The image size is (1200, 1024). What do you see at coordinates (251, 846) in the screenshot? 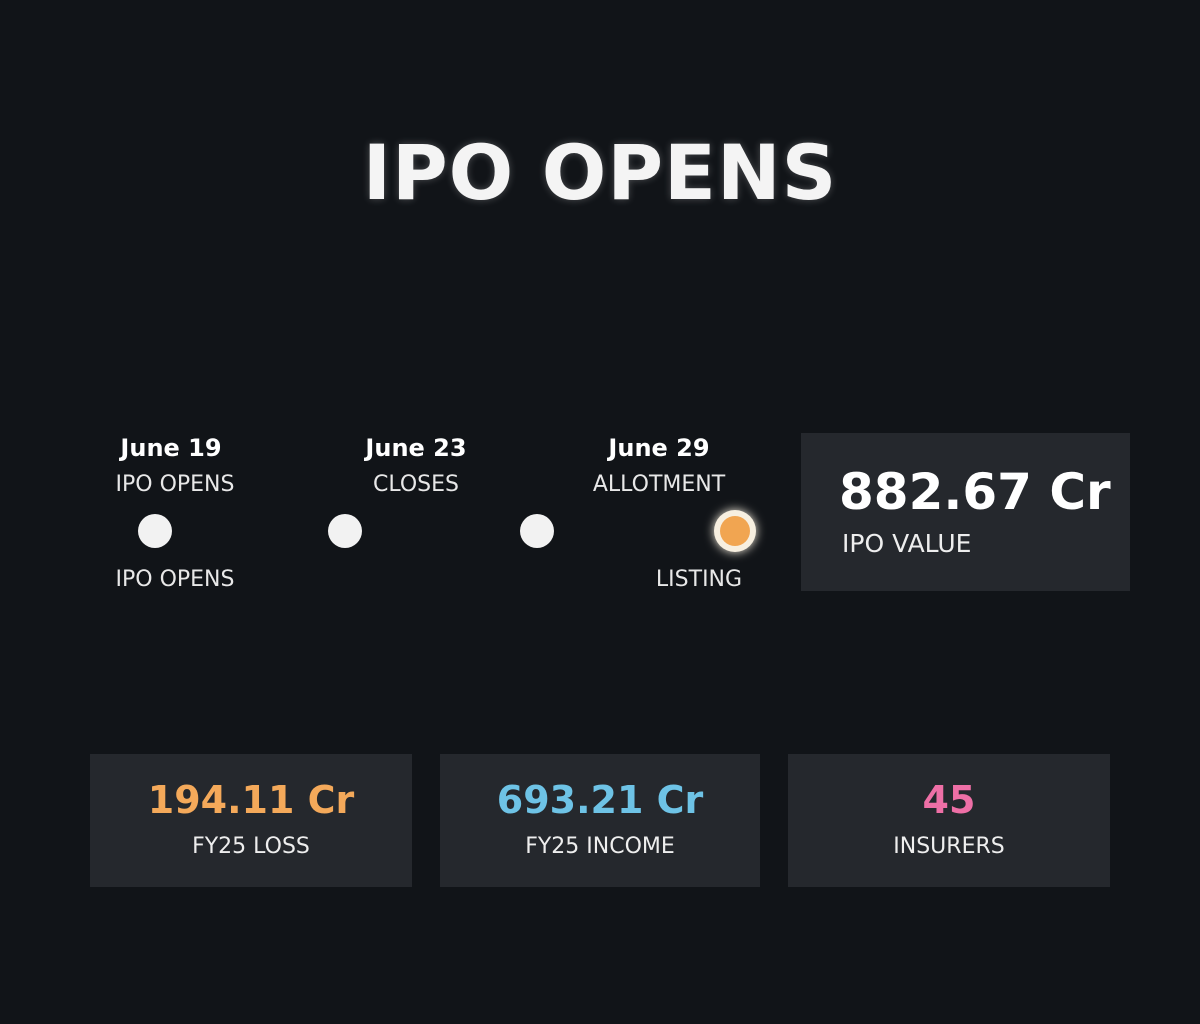
I see `stat-label: FY25 LOSS` at bounding box center [251, 846].